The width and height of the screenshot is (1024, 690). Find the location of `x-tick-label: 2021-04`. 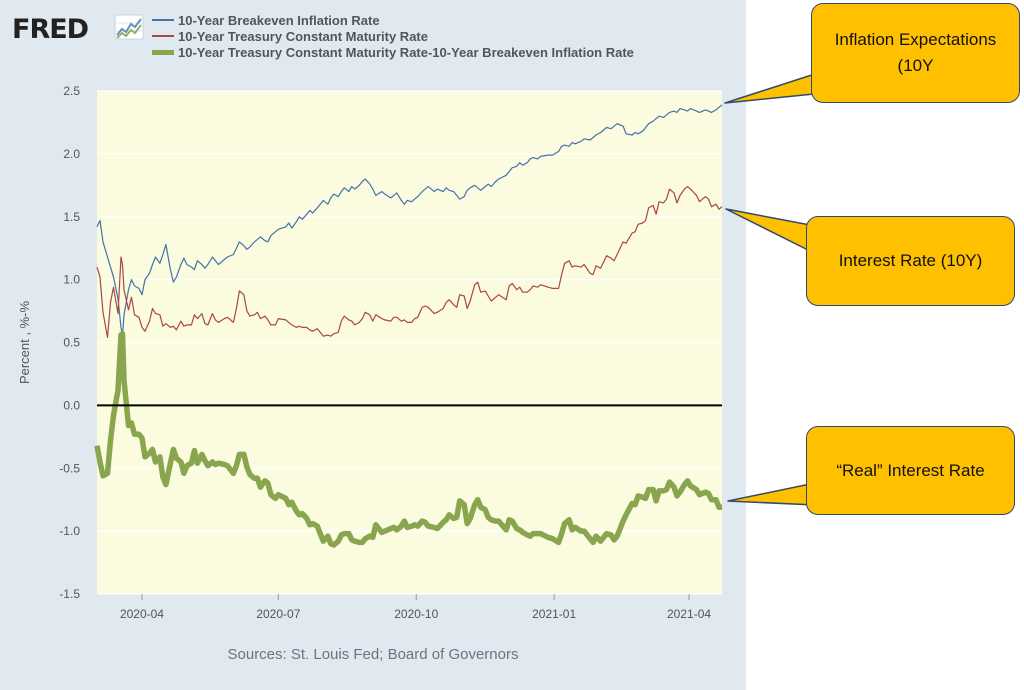

x-tick-label: 2021-04 is located at coordinates (689, 614).